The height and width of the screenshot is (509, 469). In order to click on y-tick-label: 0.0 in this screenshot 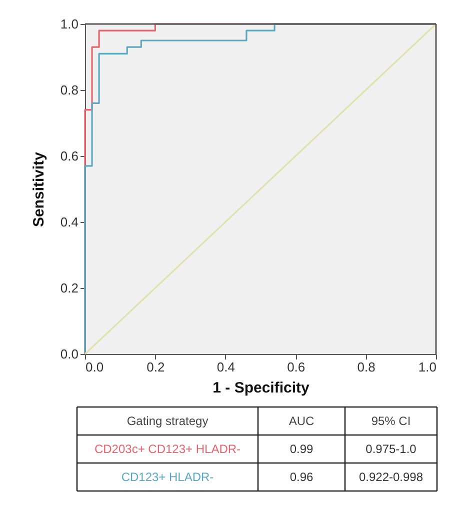, I will do `click(69, 354)`.